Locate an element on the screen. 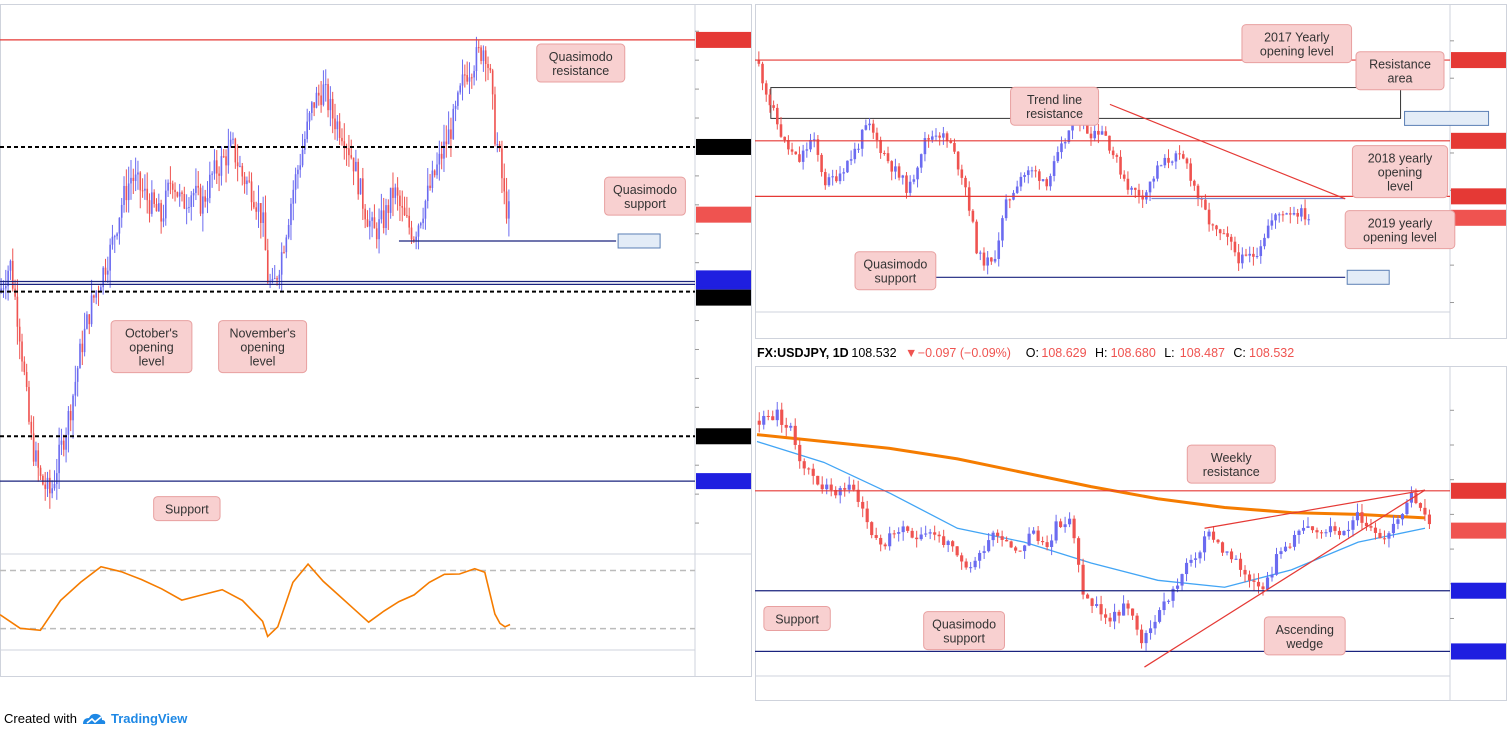 This screenshot has height=737, width=1507. weekly-callout-text: support is located at coordinates (896, 279).